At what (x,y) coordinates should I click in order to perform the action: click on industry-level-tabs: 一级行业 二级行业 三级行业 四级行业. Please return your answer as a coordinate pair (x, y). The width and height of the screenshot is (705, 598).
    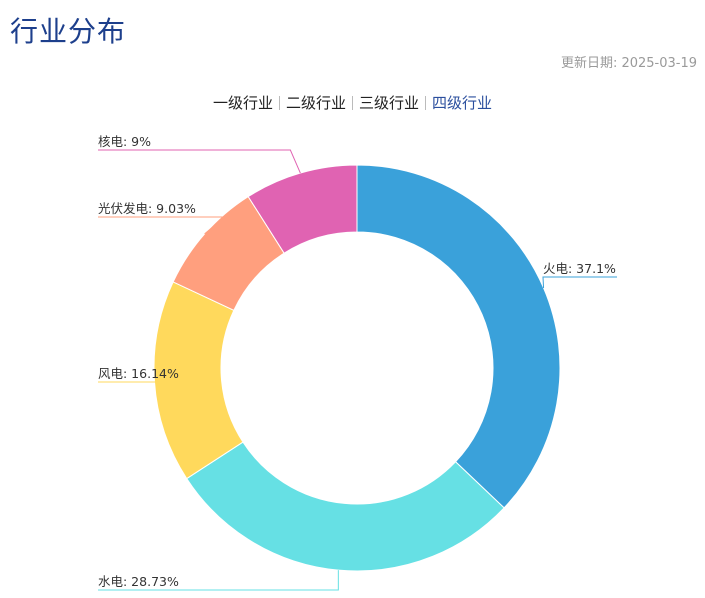
    Looking at the image, I should click on (352, 102).